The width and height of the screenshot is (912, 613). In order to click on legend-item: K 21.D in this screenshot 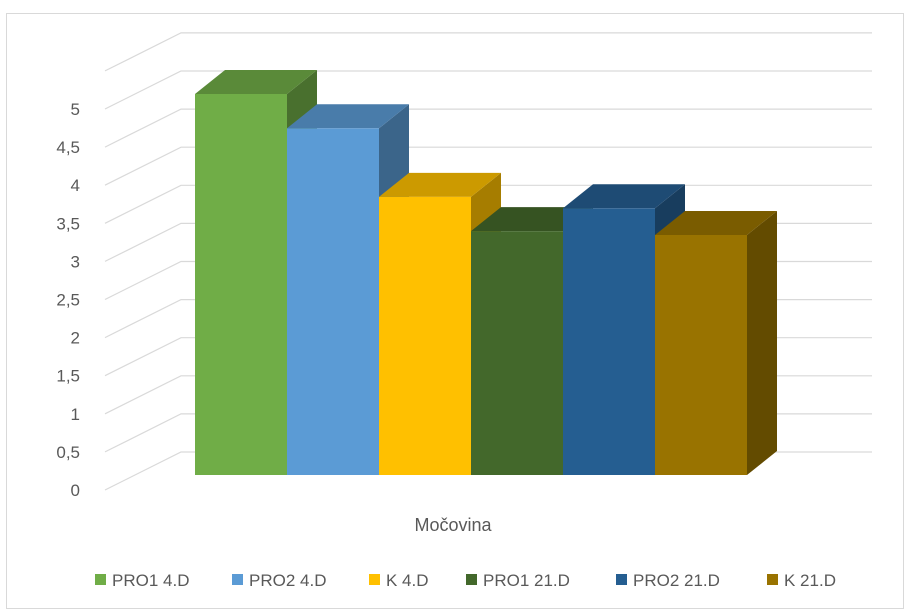, I will do `click(801, 580)`.